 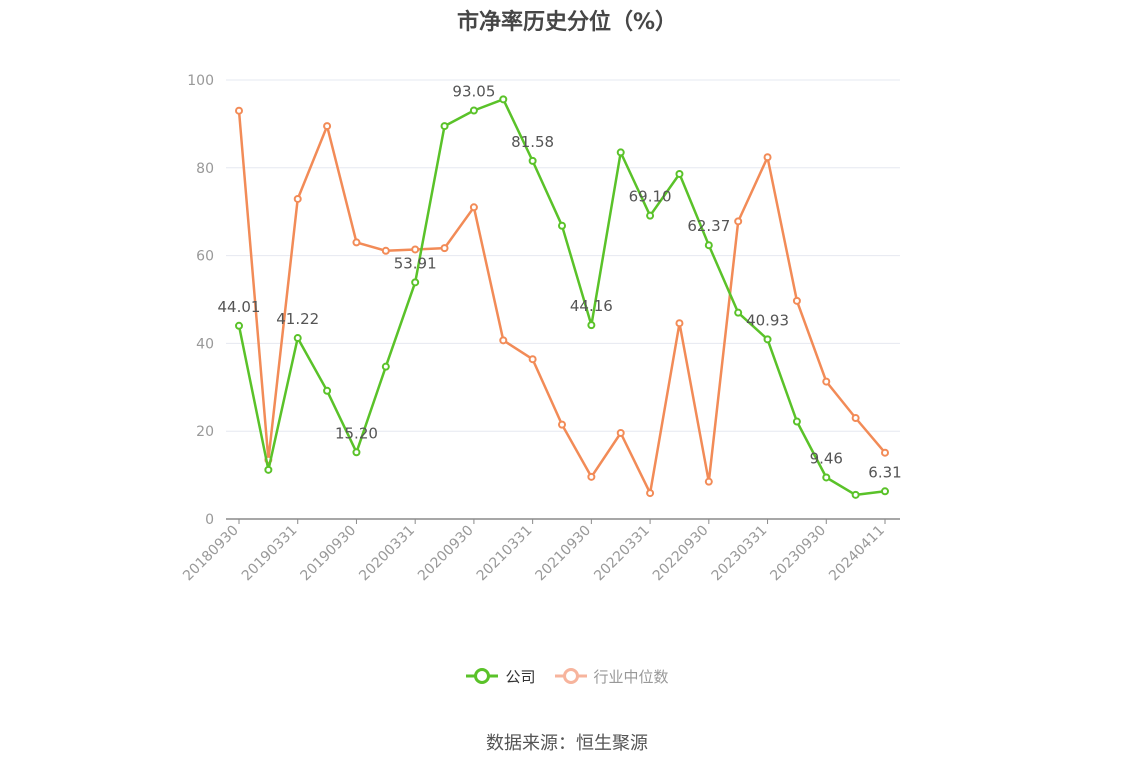 I want to click on x-tick-label: 20230331, so click(x=740, y=554).